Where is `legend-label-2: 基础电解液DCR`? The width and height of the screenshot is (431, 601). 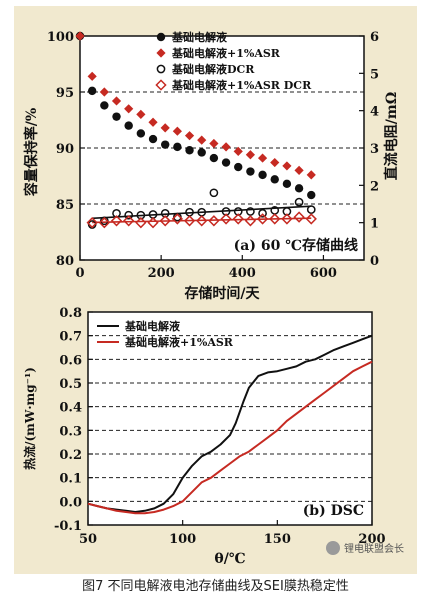 legend-label-2: 基础电解液DCR is located at coordinates (213, 69).